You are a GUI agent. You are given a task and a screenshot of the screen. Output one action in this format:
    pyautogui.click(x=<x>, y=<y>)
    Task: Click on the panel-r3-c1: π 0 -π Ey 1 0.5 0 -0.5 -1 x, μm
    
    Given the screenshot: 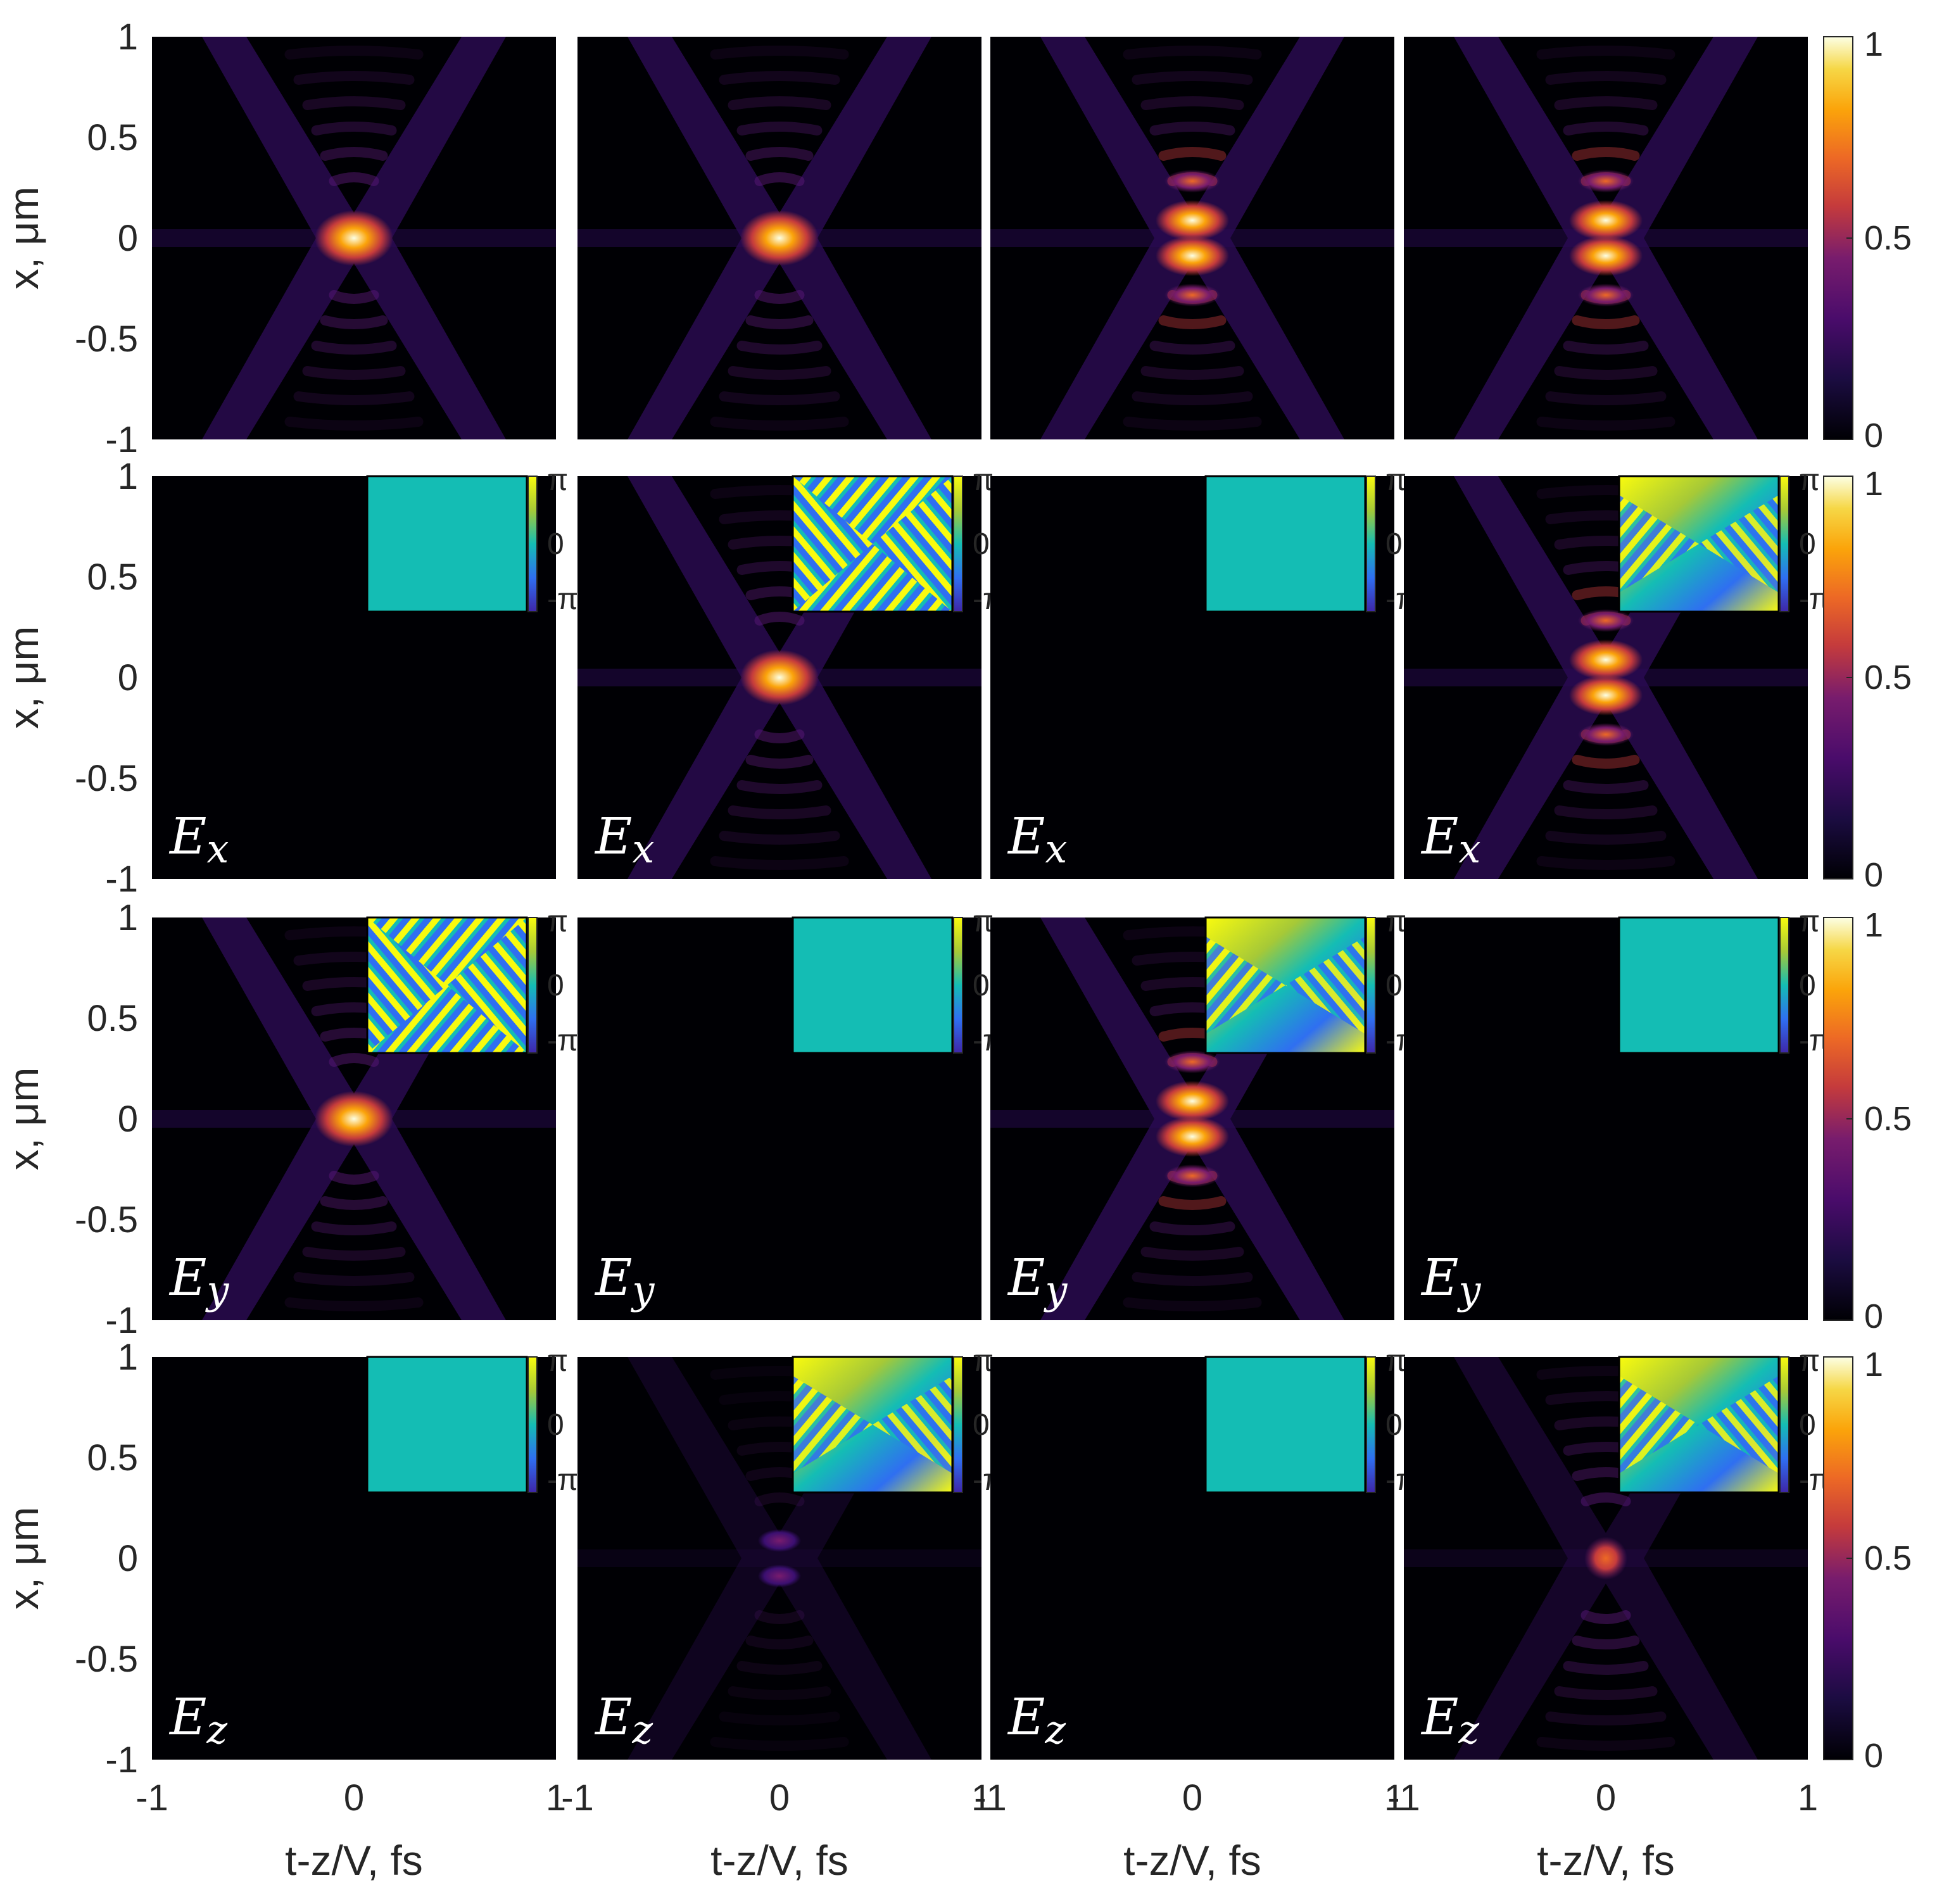 What is the action you would take?
    pyautogui.click(x=289, y=1119)
    